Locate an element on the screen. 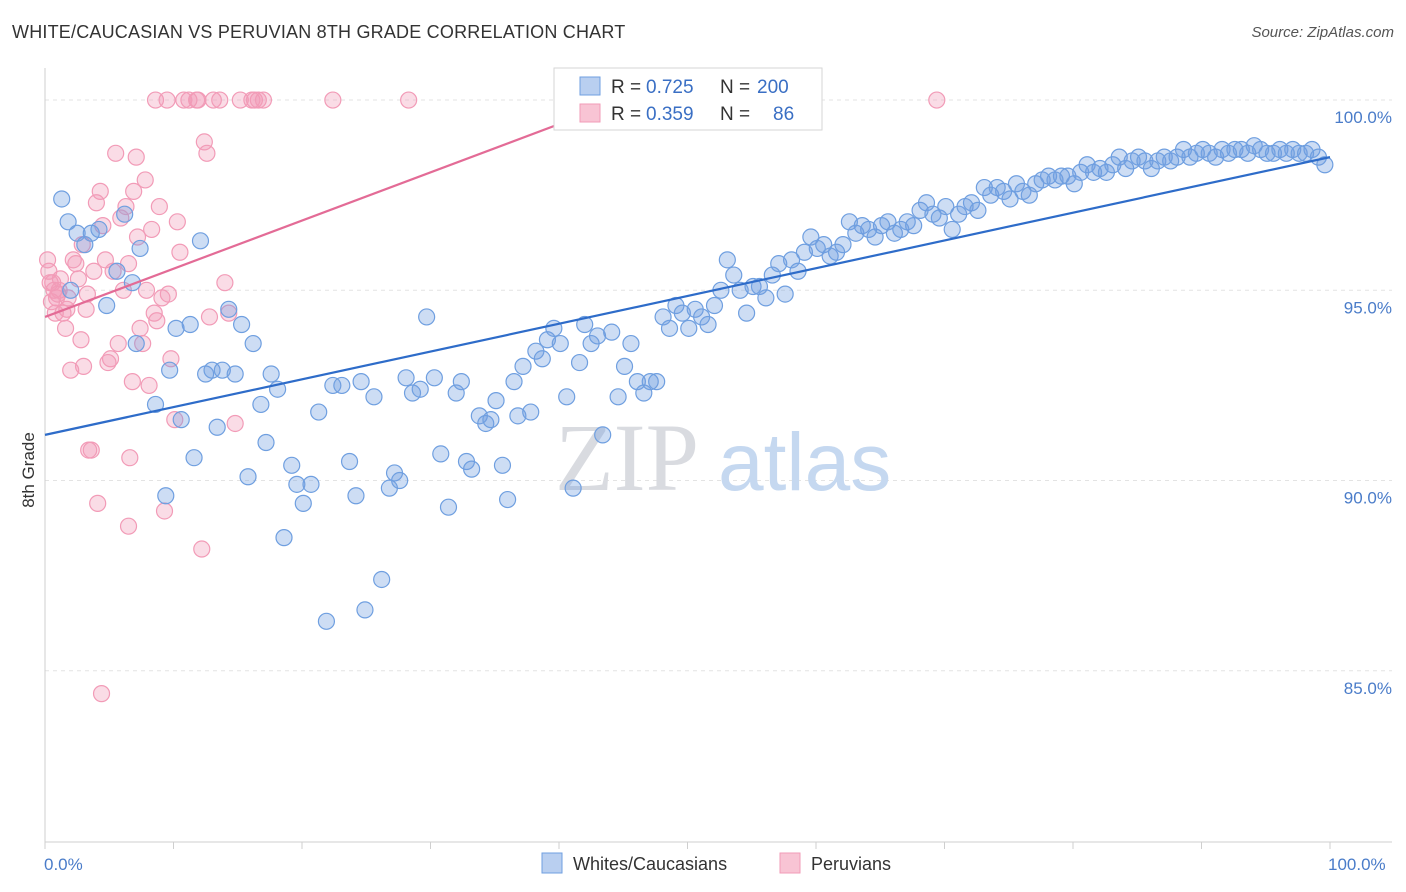 The image size is (1406, 892). legend-r-label-peru: R = is located at coordinates (626, 114).